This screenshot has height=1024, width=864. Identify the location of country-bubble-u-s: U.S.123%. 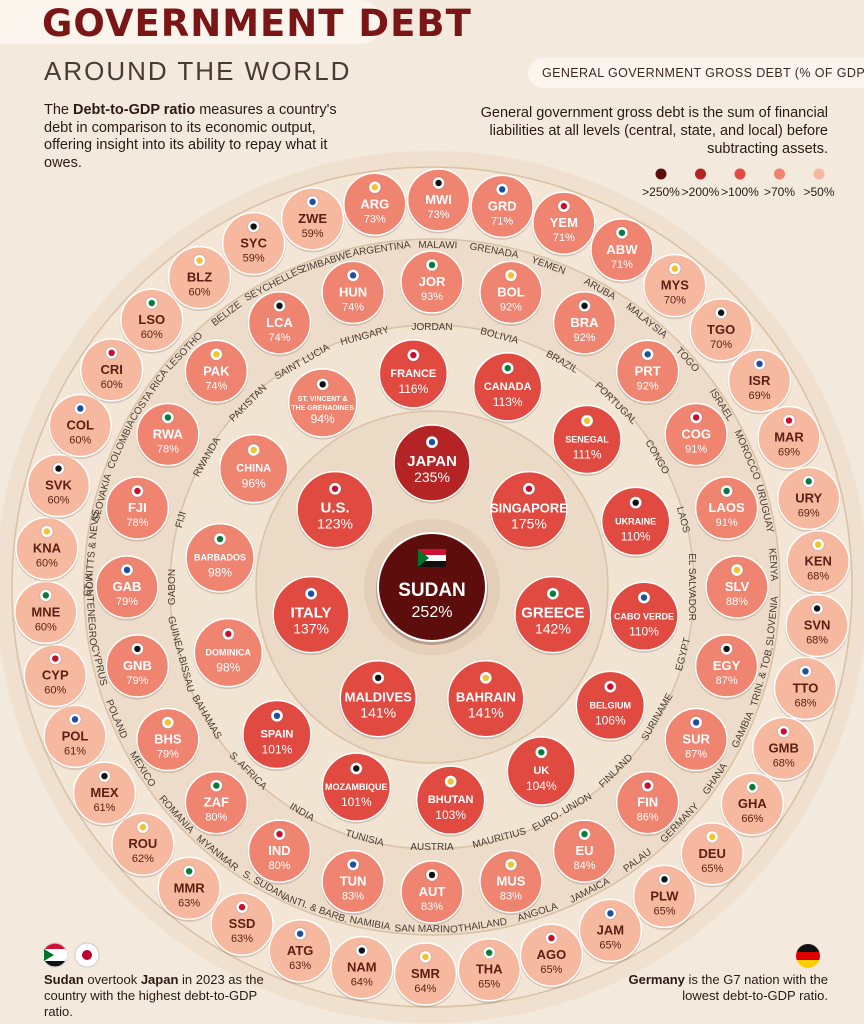
(335, 510).